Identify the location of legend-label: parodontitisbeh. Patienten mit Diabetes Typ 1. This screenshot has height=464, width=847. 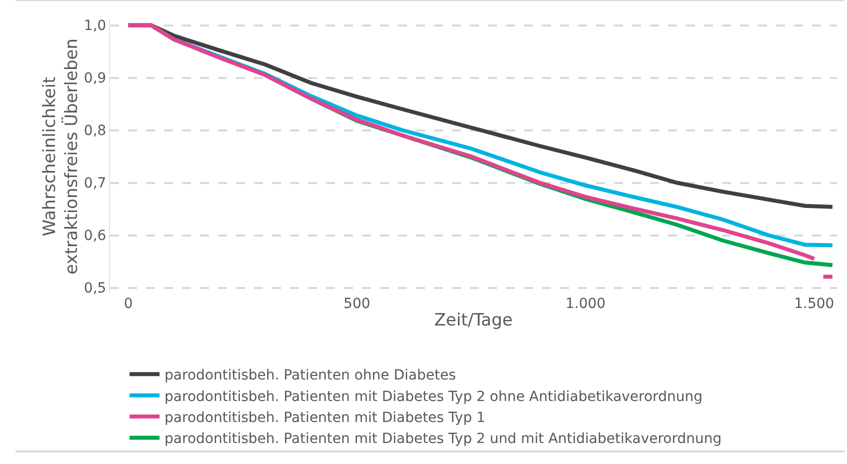
(325, 418).